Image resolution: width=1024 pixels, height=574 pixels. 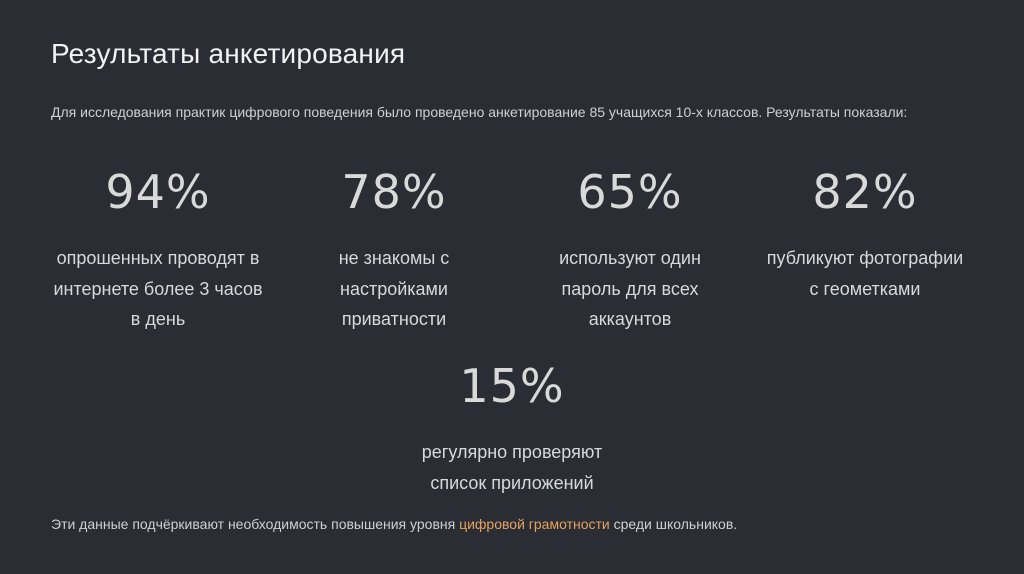 What do you see at coordinates (158, 192) in the screenshot?
I see `stat-value: 94%` at bounding box center [158, 192].